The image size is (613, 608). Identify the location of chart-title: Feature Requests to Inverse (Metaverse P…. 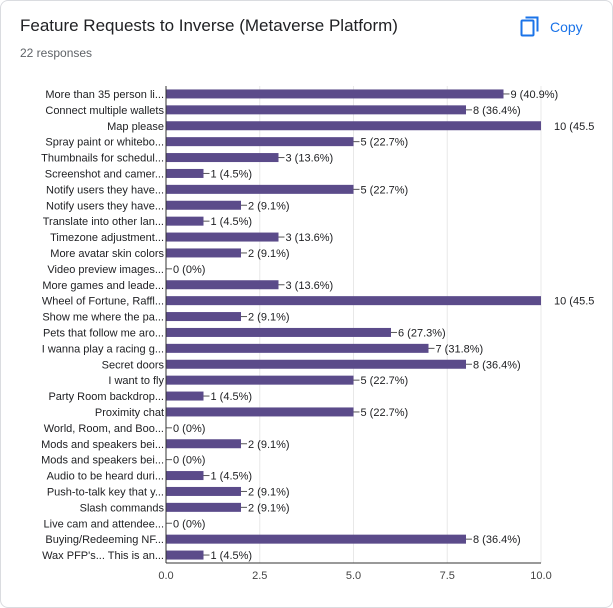
(209, 25).